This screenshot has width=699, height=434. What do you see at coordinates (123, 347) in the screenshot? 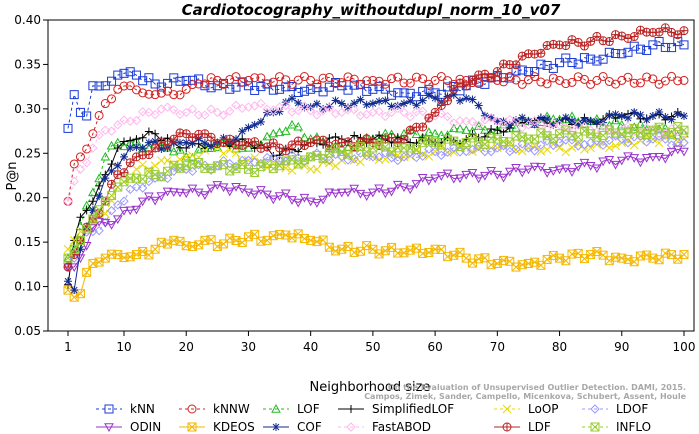
I see `x-tick-label: 10` at bounding box center [123, 347].